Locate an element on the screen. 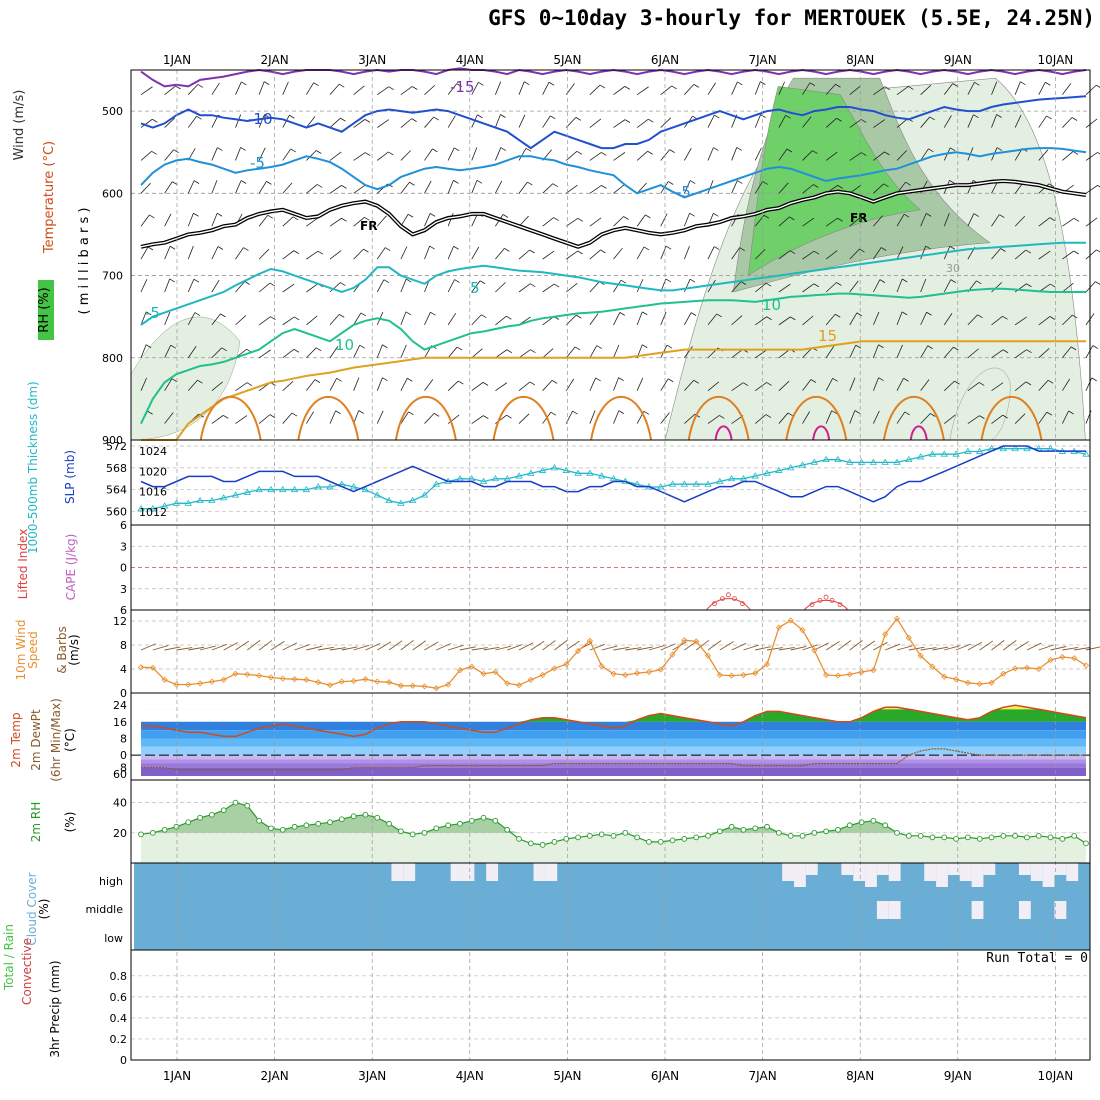  pressure-tick: 900 is located at coordinates (112, 440).